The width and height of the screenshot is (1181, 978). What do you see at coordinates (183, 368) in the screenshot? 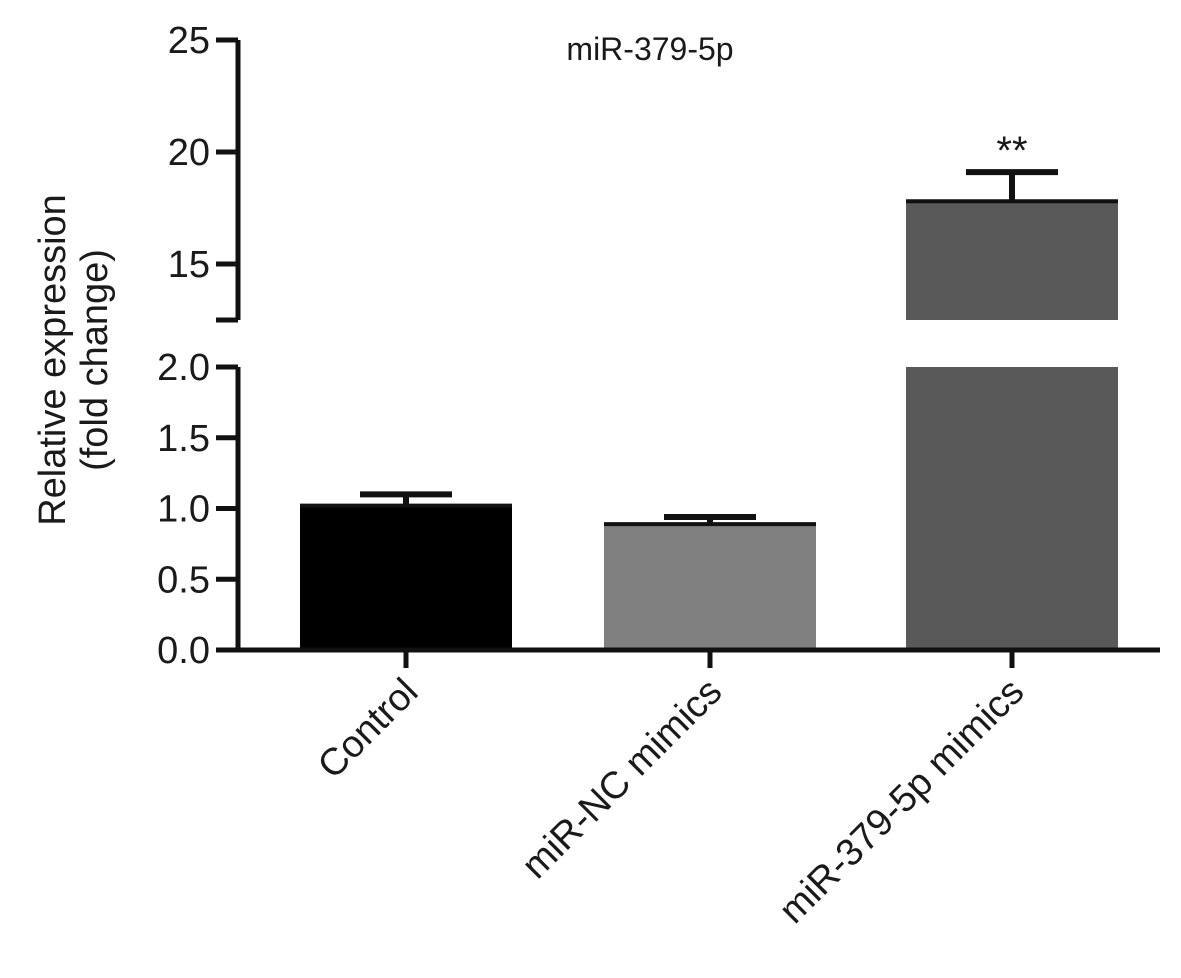
I see `y-tick-label: 2.0` at bounding box center [183, 368].